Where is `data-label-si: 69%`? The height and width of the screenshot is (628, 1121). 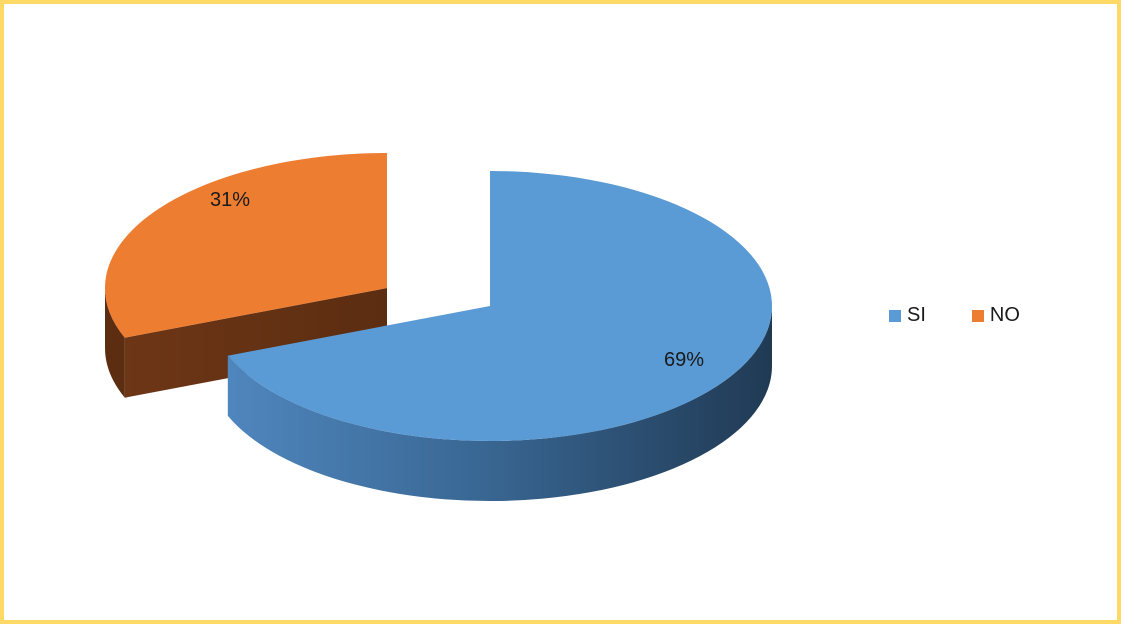
data-label-si: 69% is located at coordinates (684, 360).